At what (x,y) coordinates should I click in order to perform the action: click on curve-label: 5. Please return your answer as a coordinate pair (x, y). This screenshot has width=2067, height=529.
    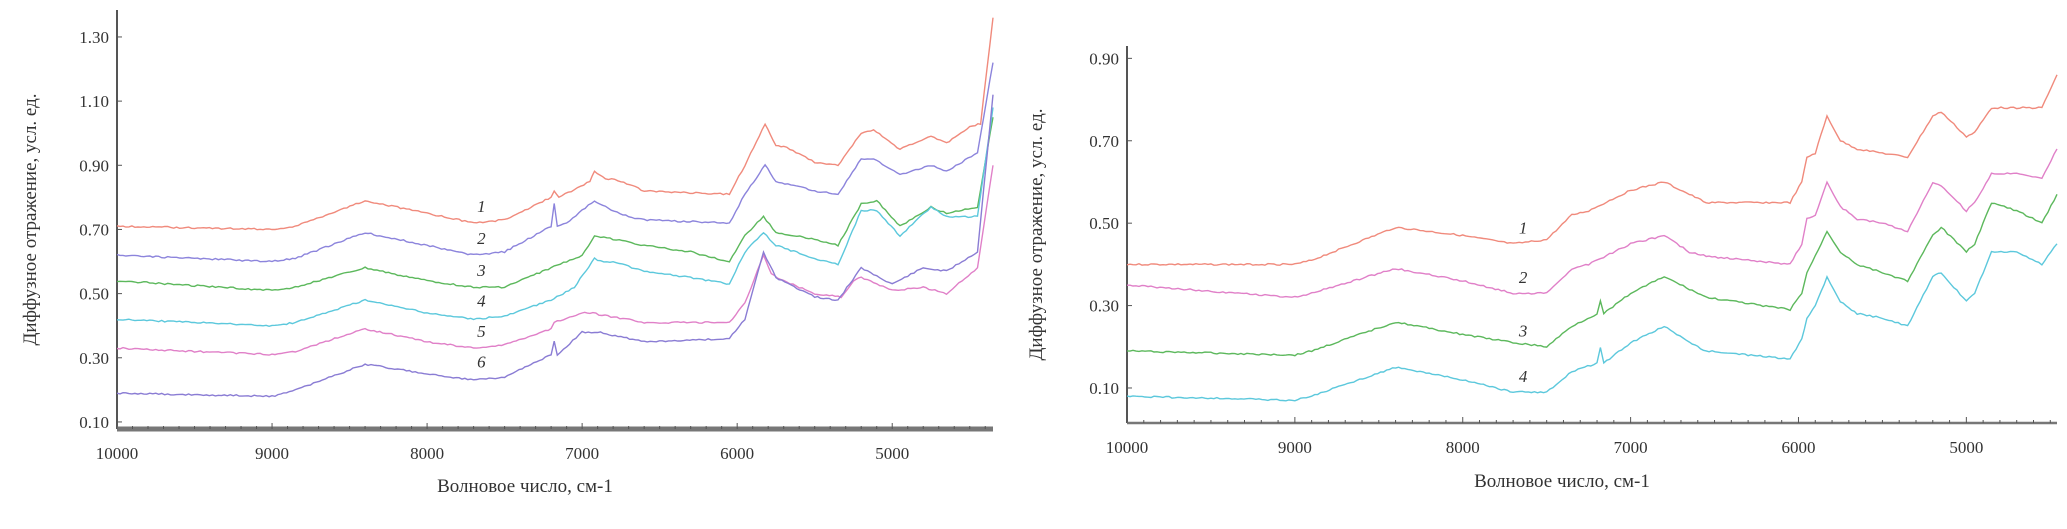
    Looking at the image, I should click on (481, 331).